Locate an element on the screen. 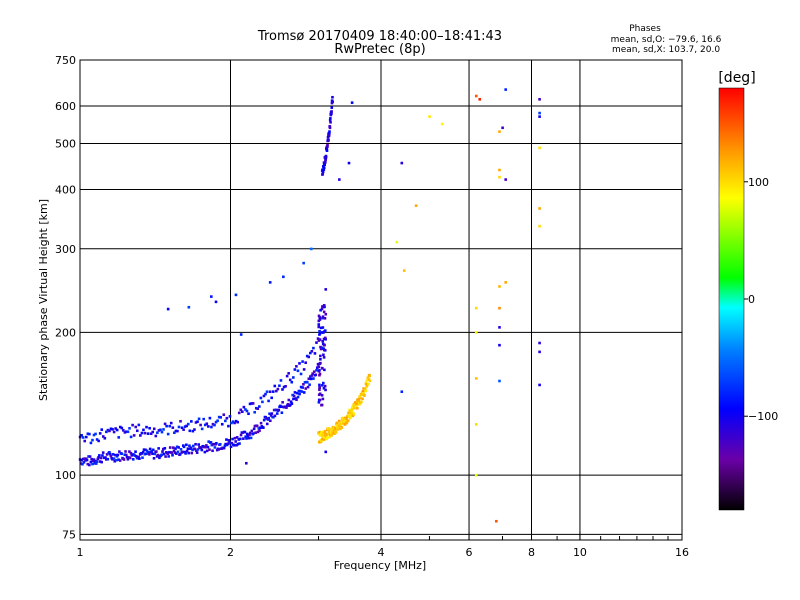  x-axis-label: Frequency [MHz] is located at coordinates (380, 565).